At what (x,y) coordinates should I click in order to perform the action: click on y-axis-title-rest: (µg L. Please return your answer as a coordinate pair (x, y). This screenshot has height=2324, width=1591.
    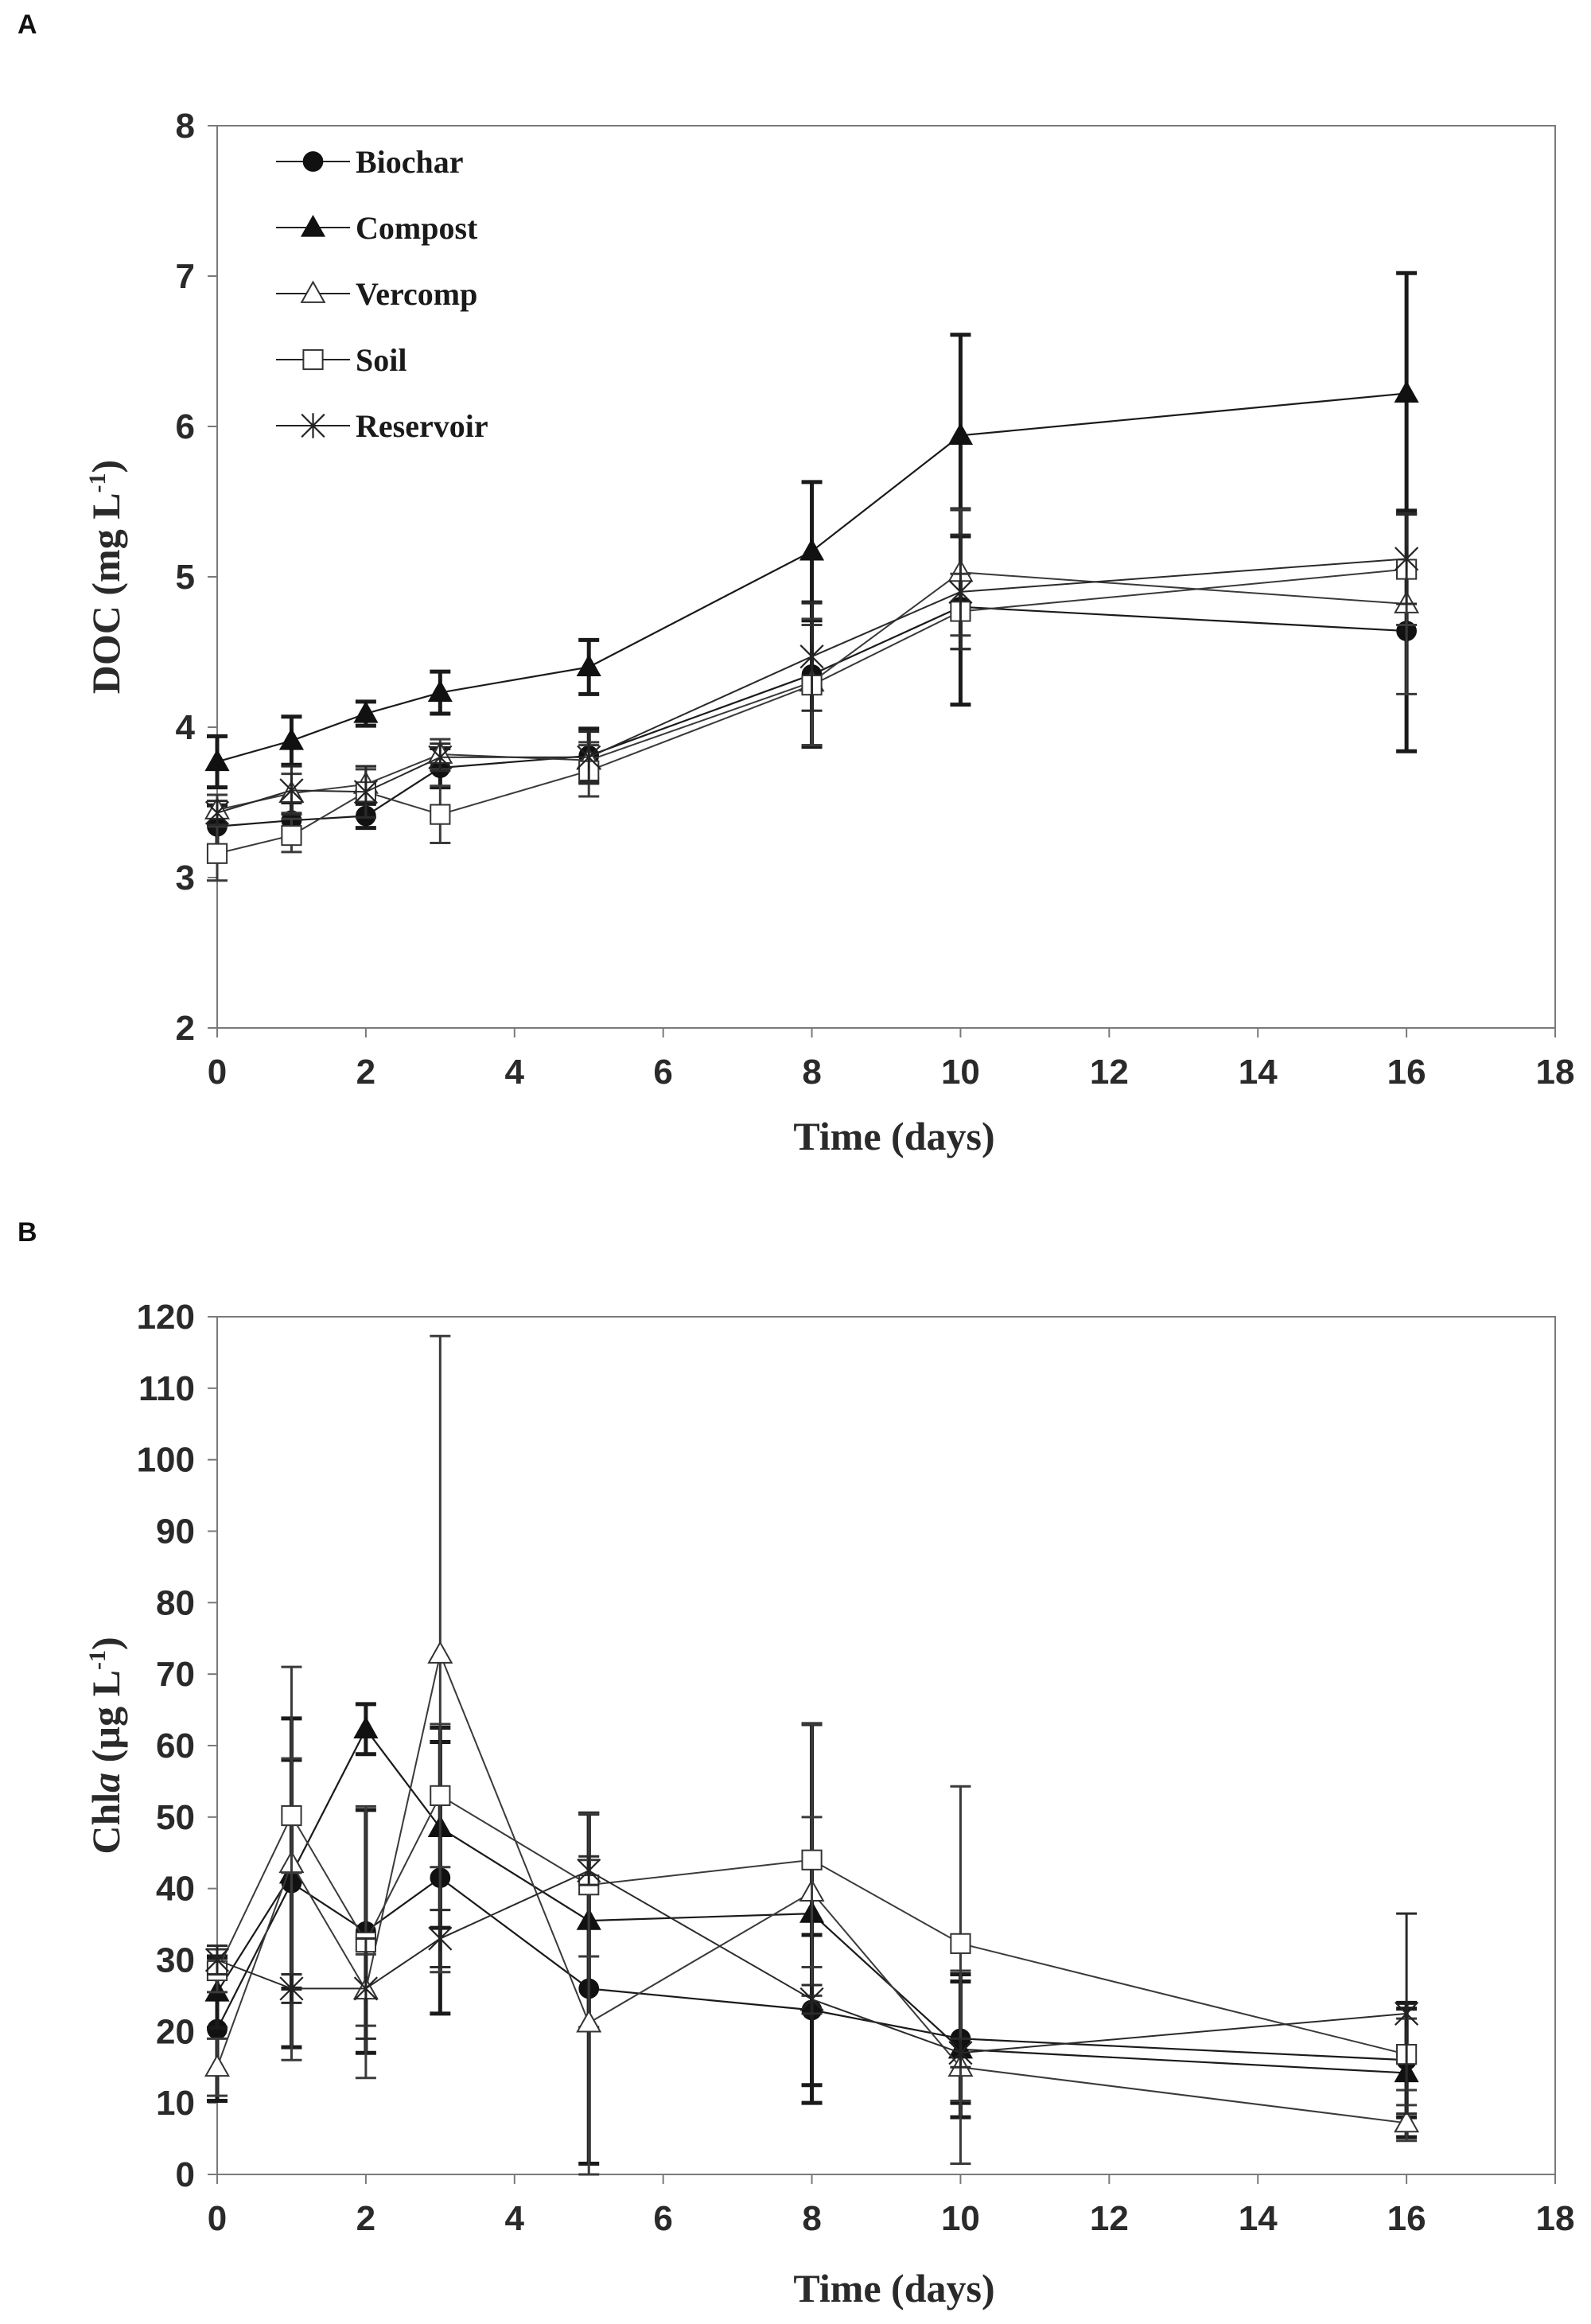
    Looking at the image, I should click on (106, 1721).